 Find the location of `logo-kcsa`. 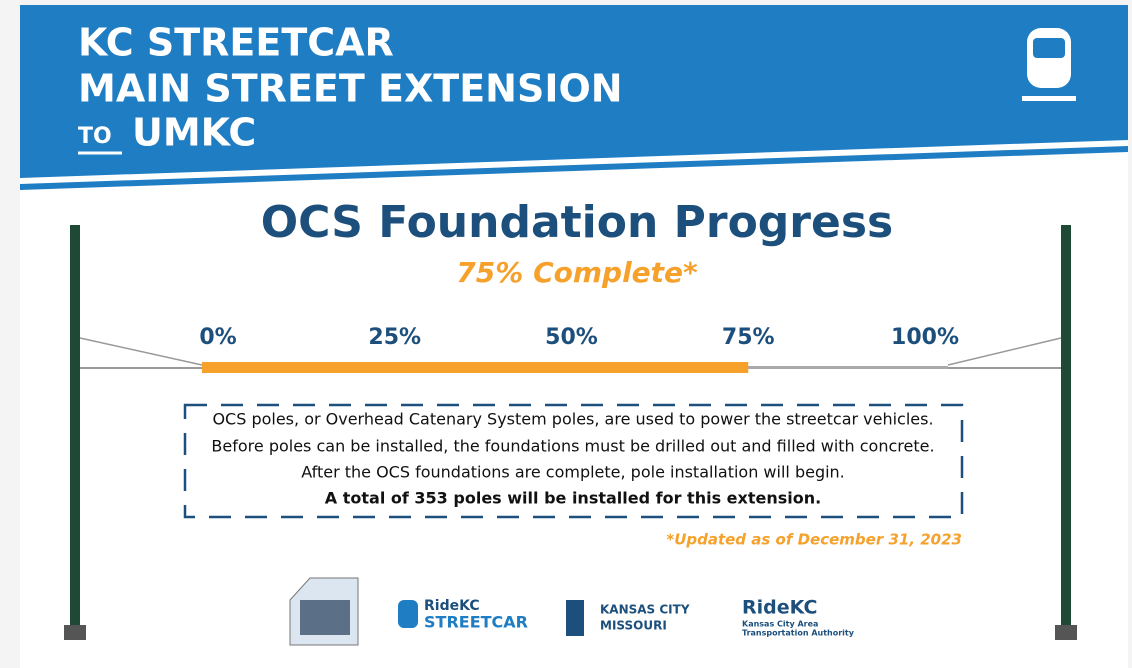

logo-kcsa is located at coordinates (324, 611).